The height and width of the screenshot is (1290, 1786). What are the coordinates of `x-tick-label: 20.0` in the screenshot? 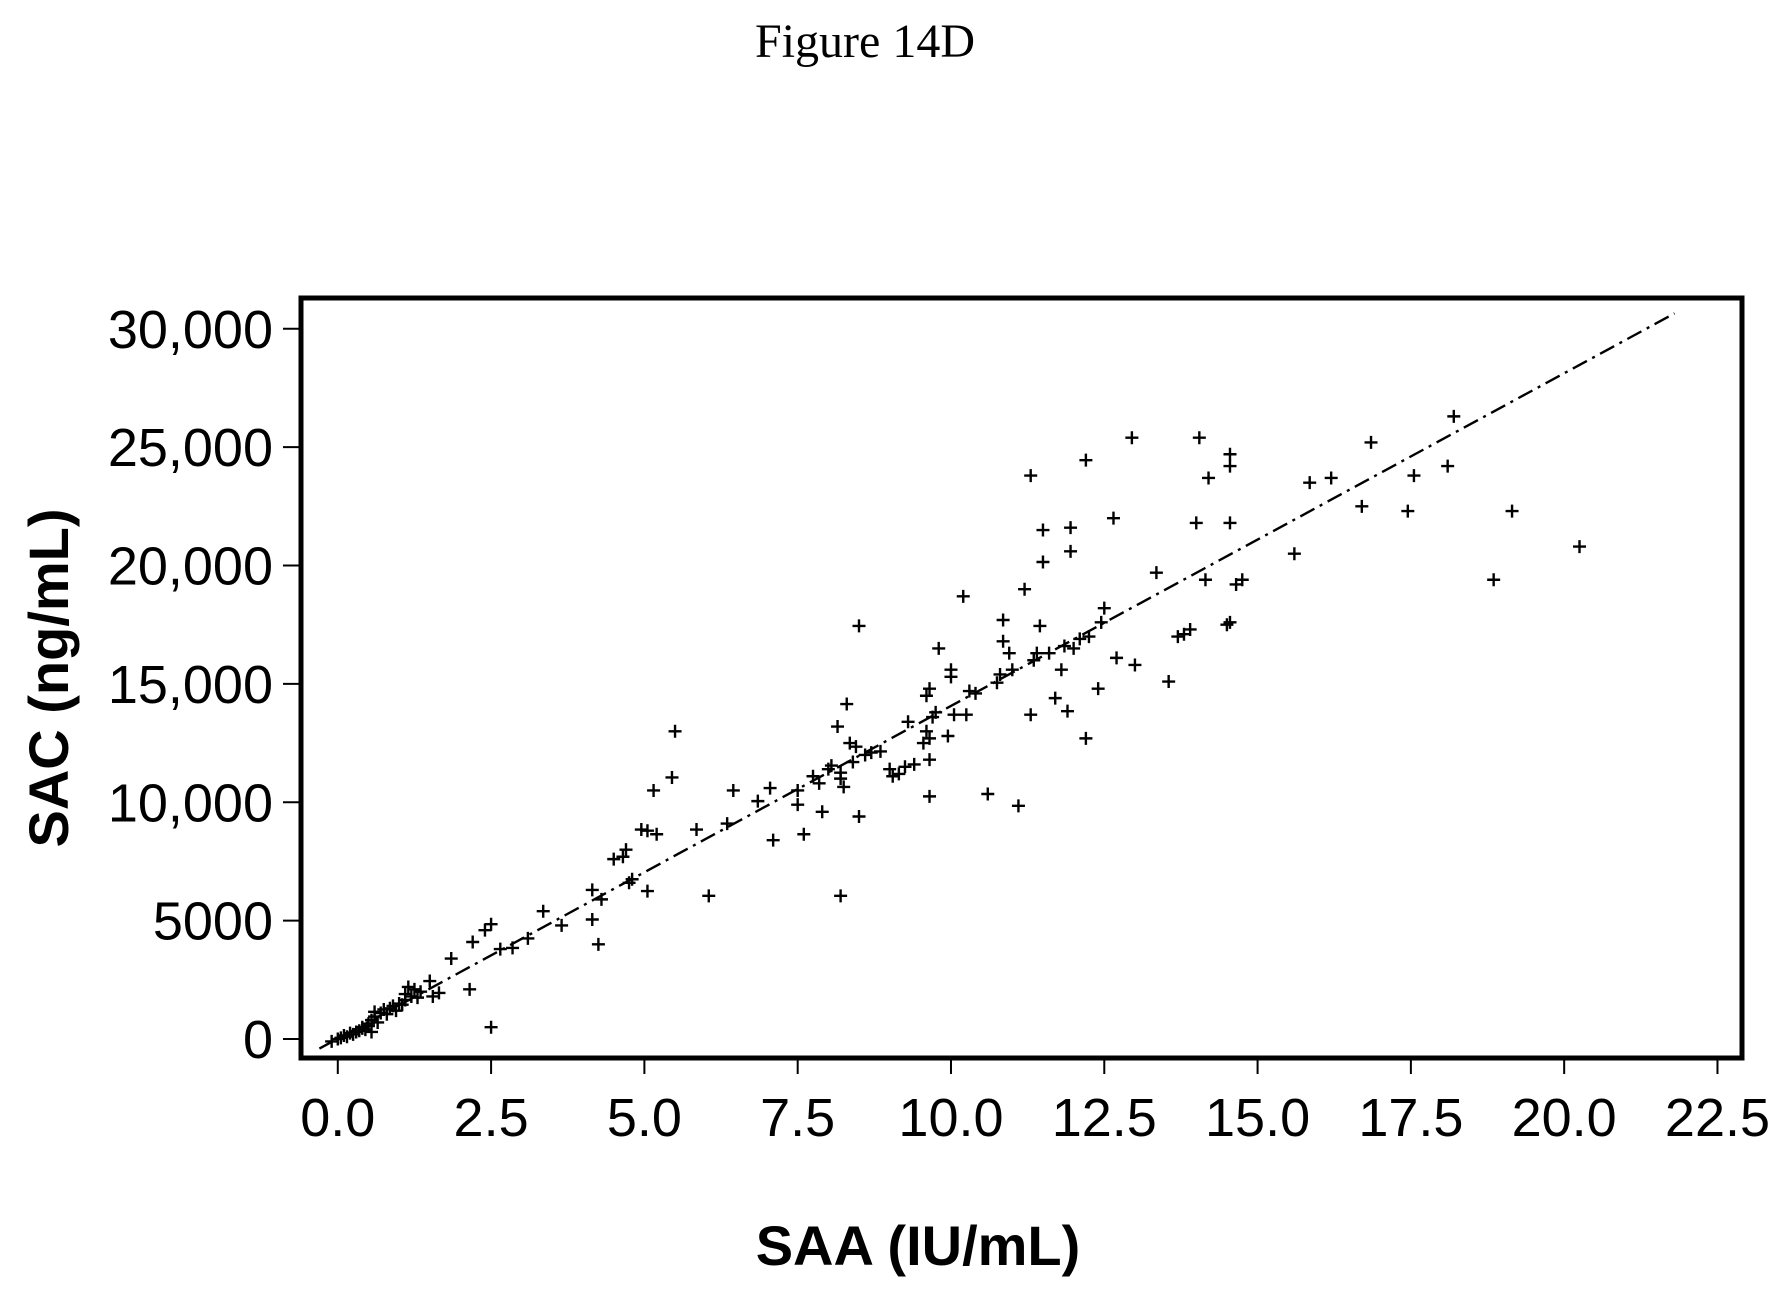 It's located at (1564, 1118).